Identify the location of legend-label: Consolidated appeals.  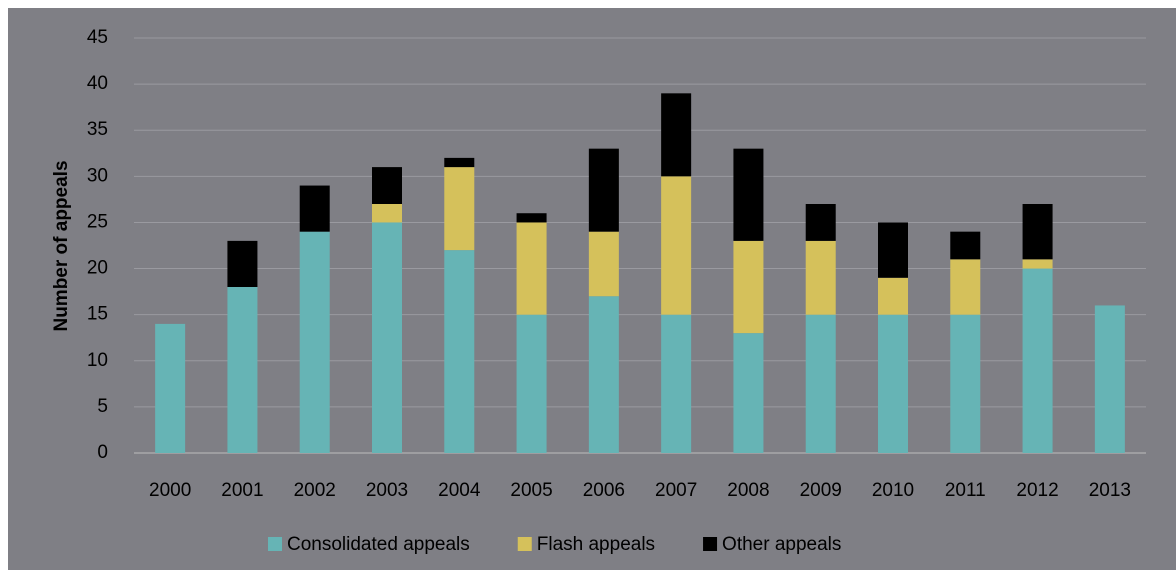
(378, 544).